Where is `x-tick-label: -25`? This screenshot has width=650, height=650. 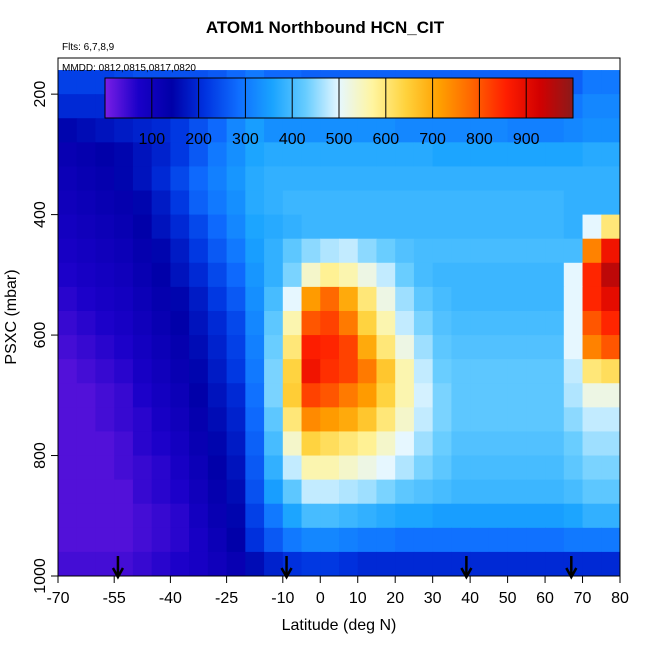
x-tick-label: -25 is located at coordinates (226, 598).